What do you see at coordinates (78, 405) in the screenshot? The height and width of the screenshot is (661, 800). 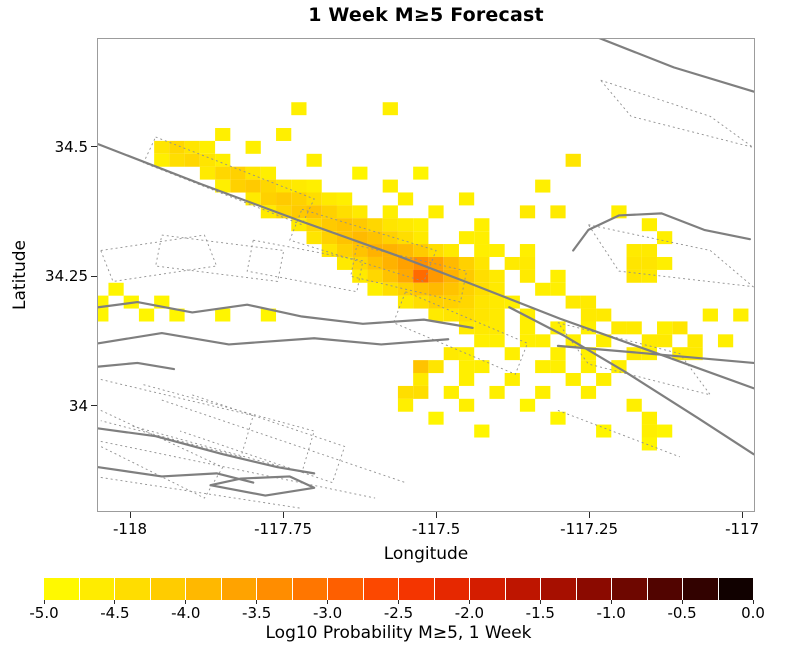 I see `y-tick-label: 34` at bounding box center [78, 405].